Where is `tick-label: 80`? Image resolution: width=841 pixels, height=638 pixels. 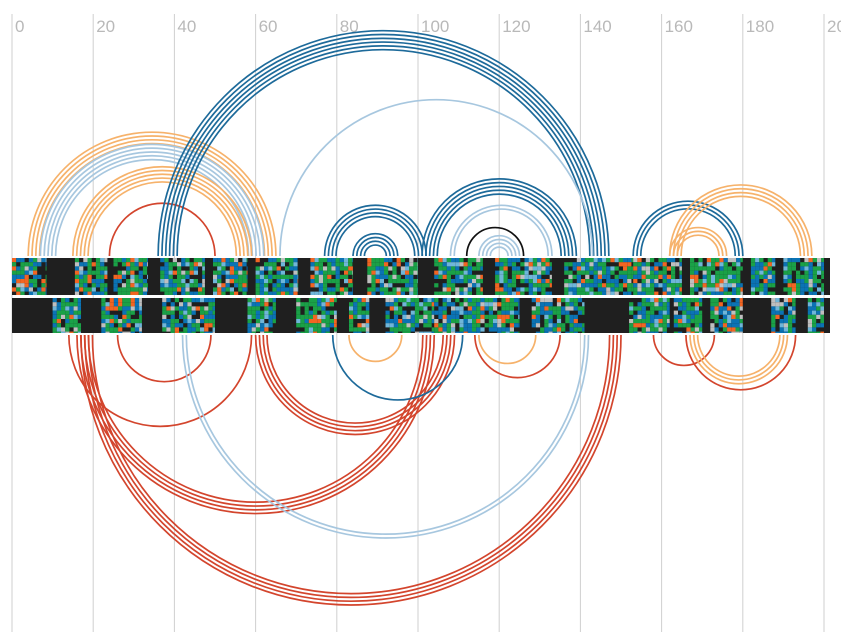
tick-label: 80 is located at coordinates (349, 26).